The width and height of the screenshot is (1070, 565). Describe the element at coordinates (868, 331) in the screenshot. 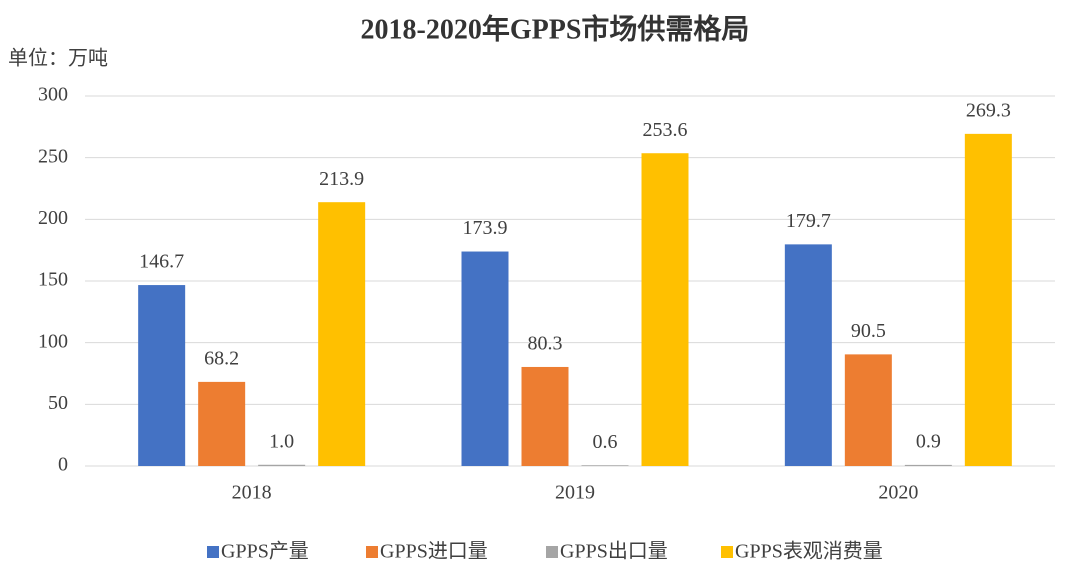

I see `data-label: 90.5` at that location.